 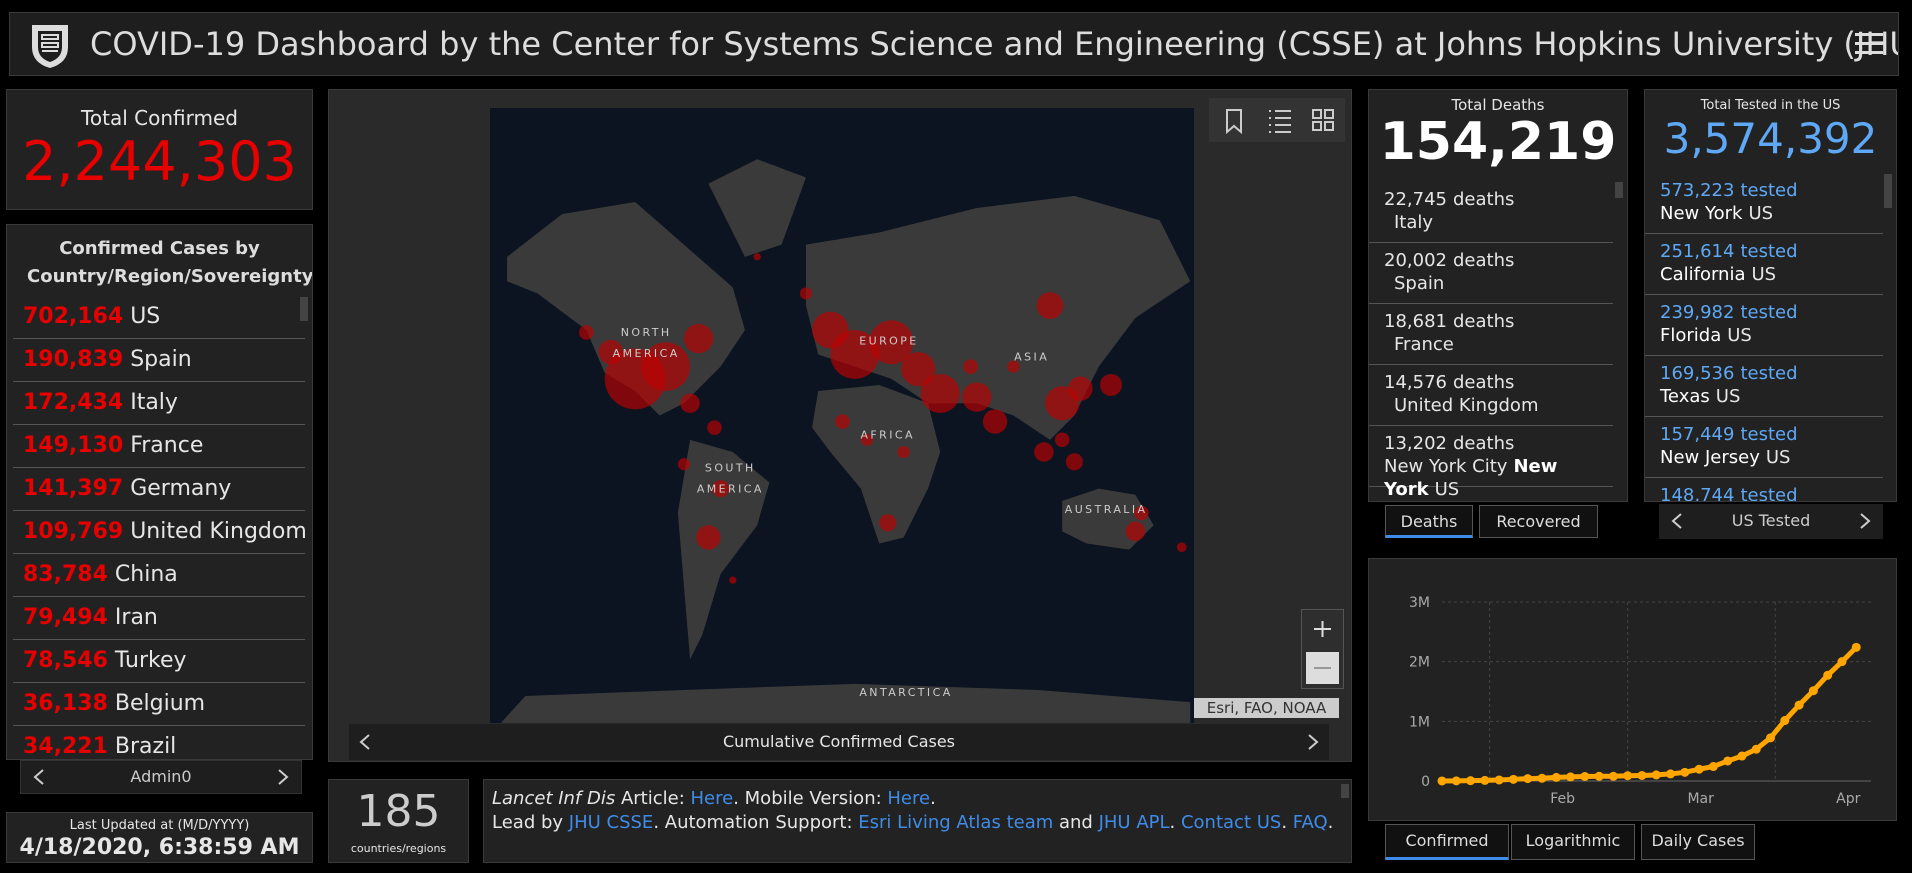 What do you see at coordinates (1498, 222) in the screenshot?
I see `place: Italy` at bounding box center [1498, 222].